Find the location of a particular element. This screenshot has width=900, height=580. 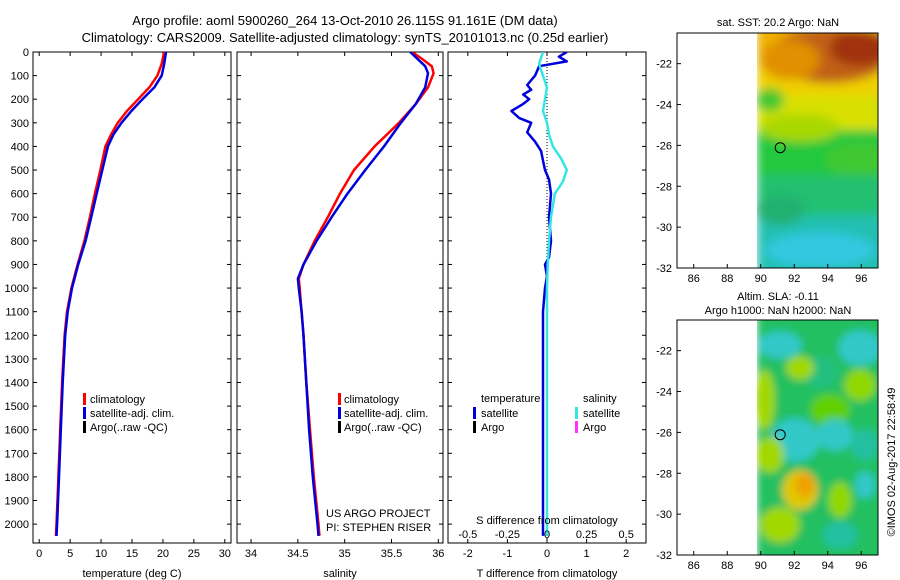

t-difference-label: T difference from climatology is located at coordinates (547, 574).